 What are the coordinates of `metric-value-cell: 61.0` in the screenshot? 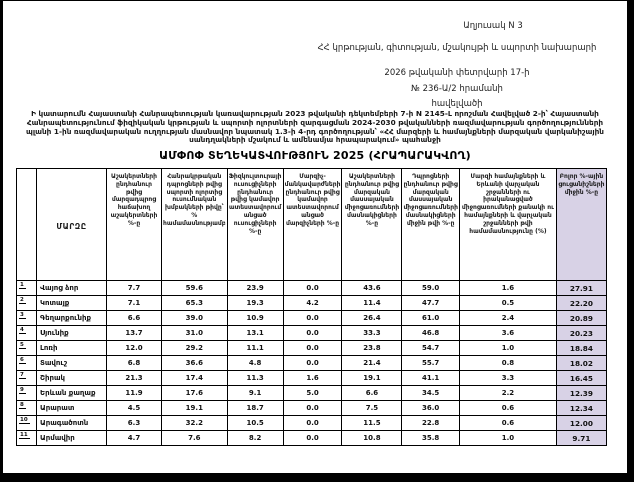 It's located at (430, 318).